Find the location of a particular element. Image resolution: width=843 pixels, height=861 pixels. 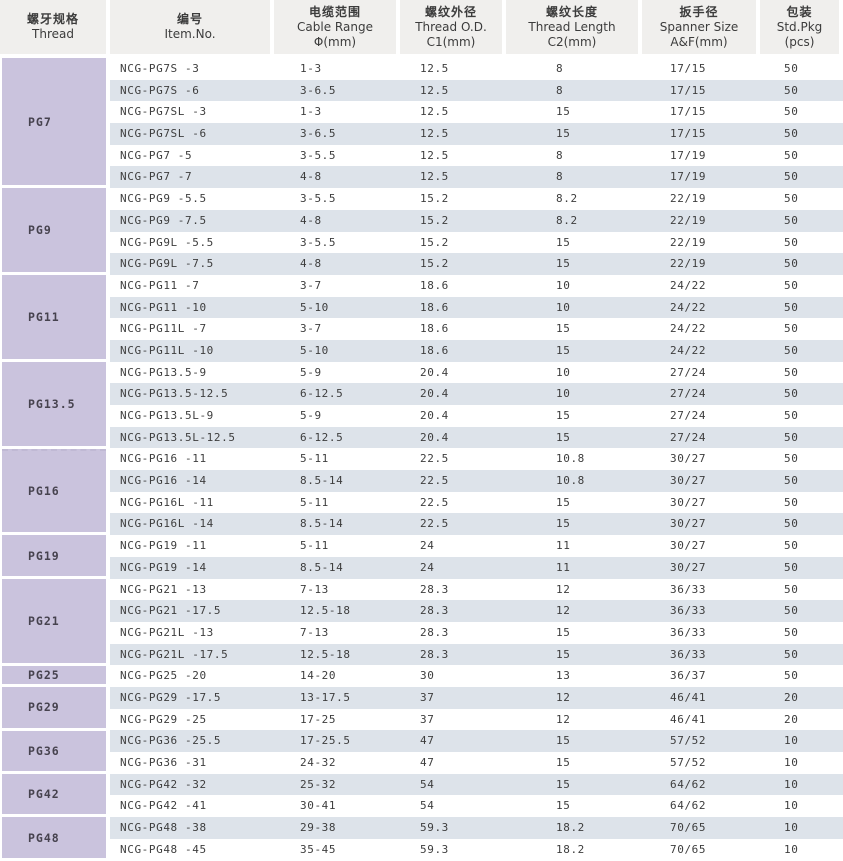

cell-od: 54 is located at coordinates (427, 806).